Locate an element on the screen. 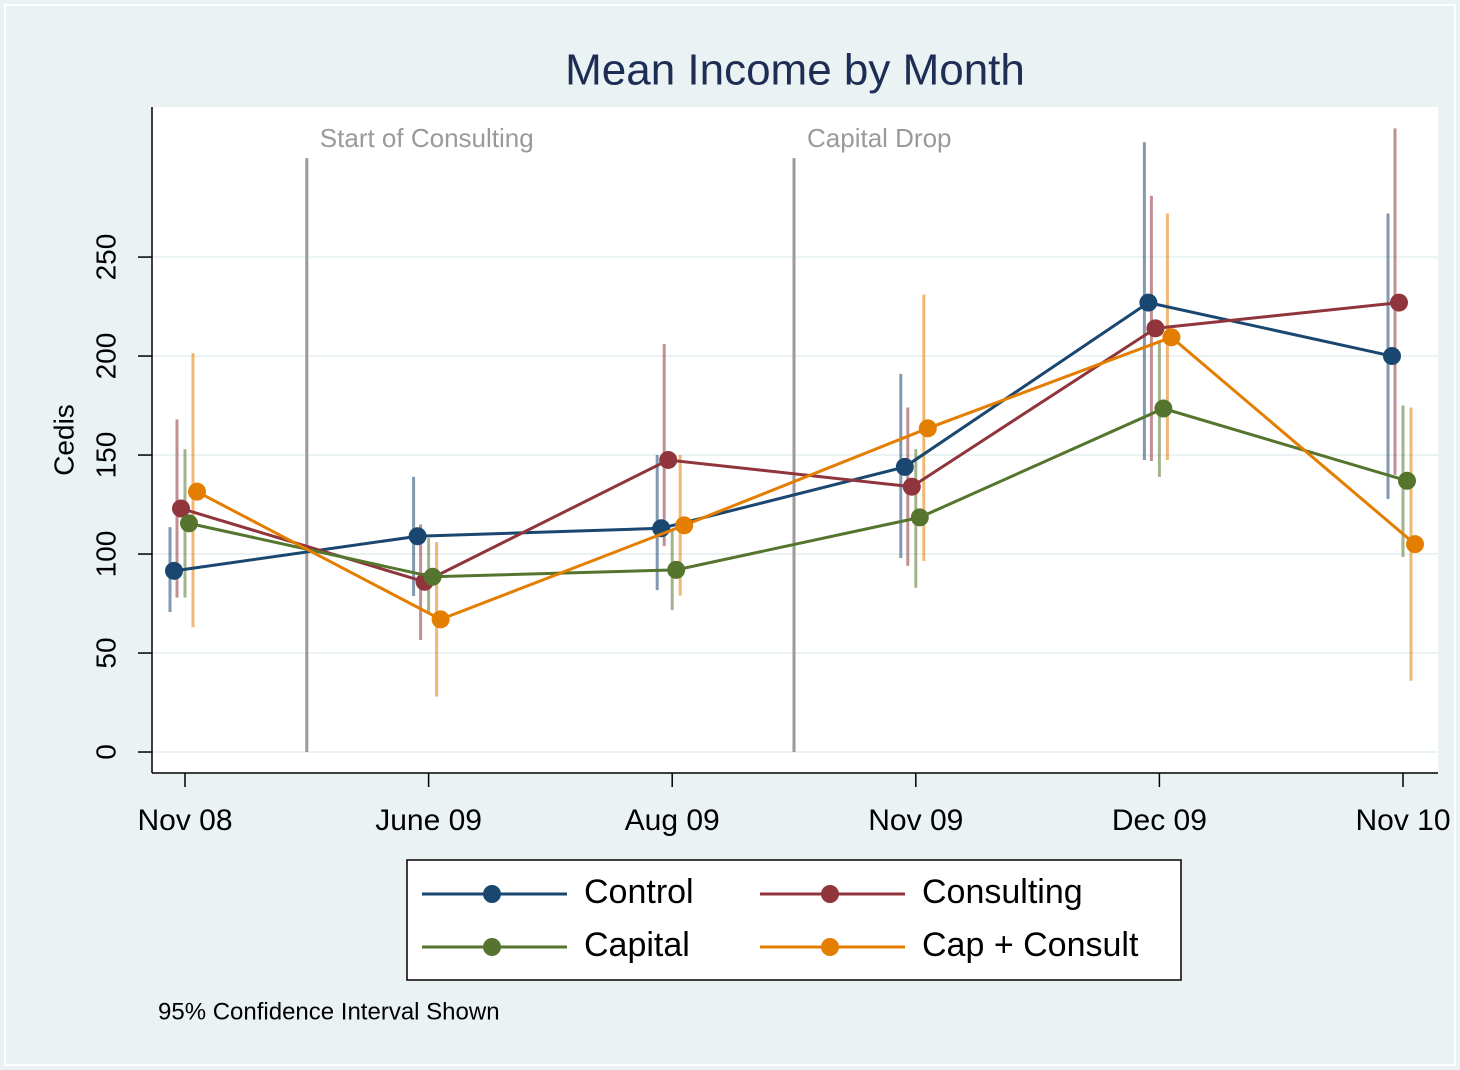 Image resolution: width=1460 pixels, height=1070 pixels. annotation: Capital Drop is located at coordinates (879, 138).